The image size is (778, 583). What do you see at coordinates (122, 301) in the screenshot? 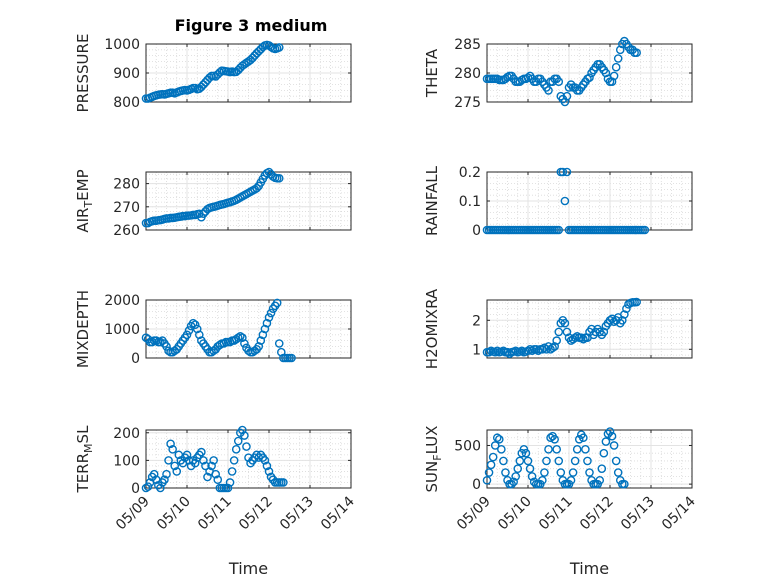
I see `y-tick-label: 2000` at bounding box center [122, 301].